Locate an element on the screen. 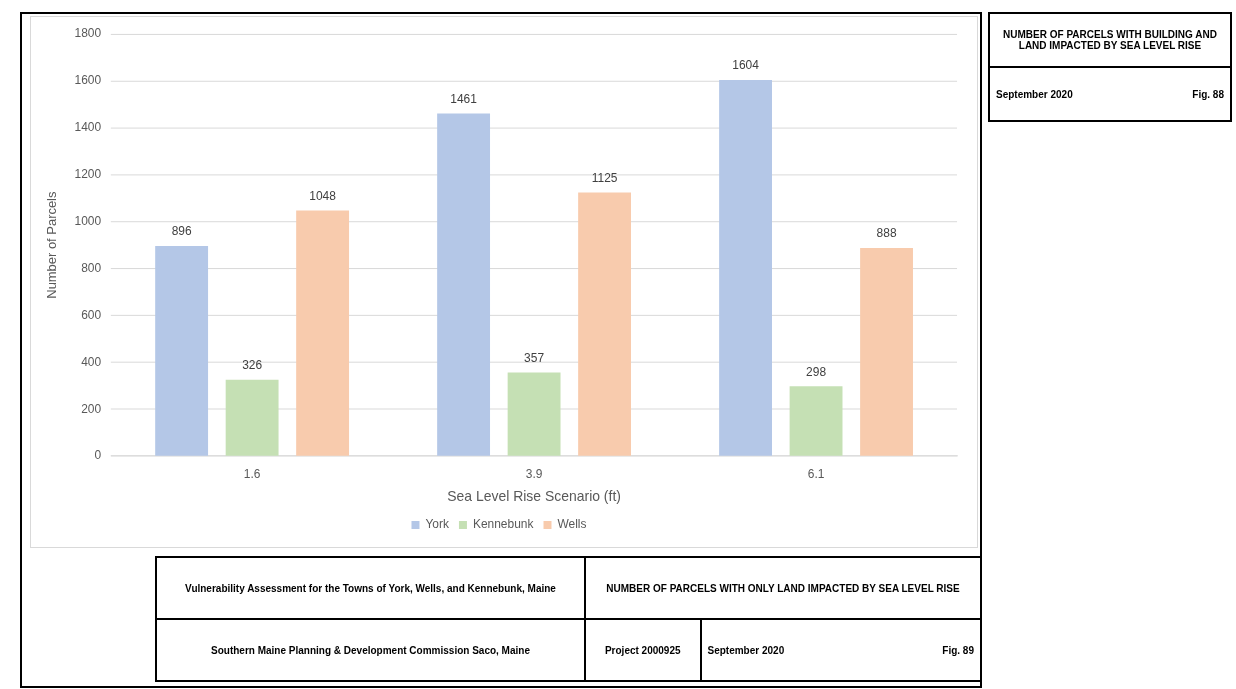  legend-label: Wells is located at coordinates (572, 524).